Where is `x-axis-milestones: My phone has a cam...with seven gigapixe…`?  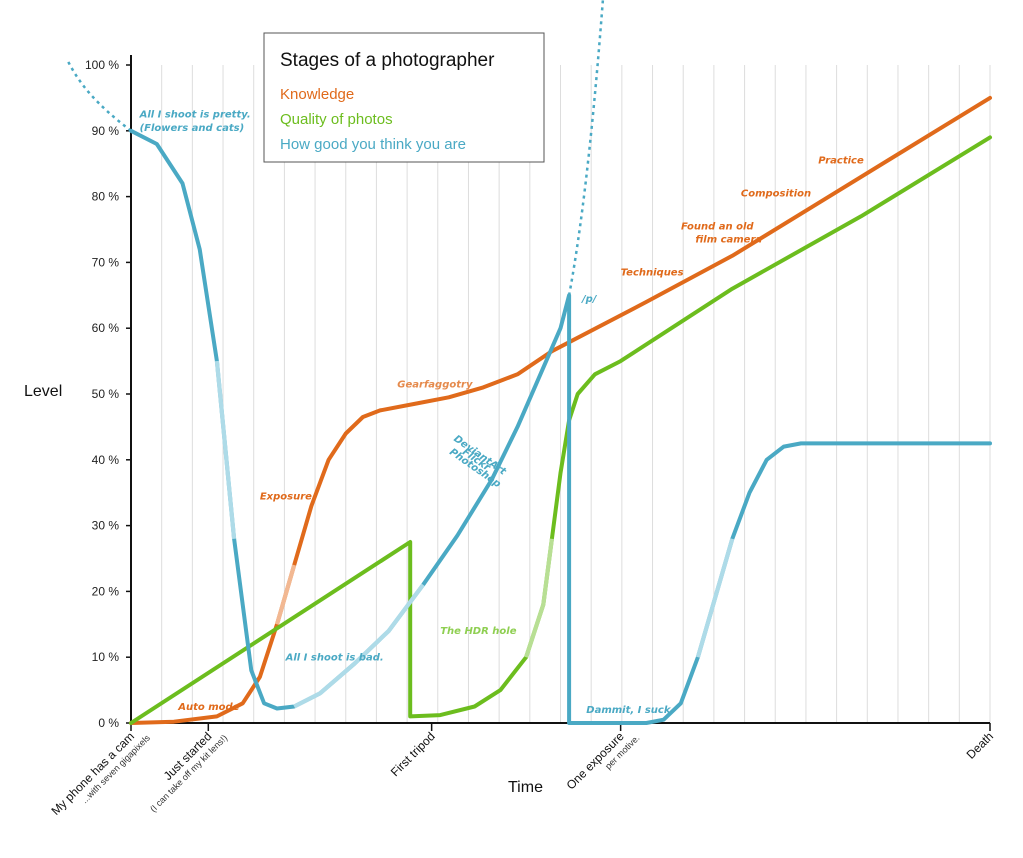 x-axis-milestones: My phone has a cam...with seven gigapixe… is located at coordinates (522, 770).